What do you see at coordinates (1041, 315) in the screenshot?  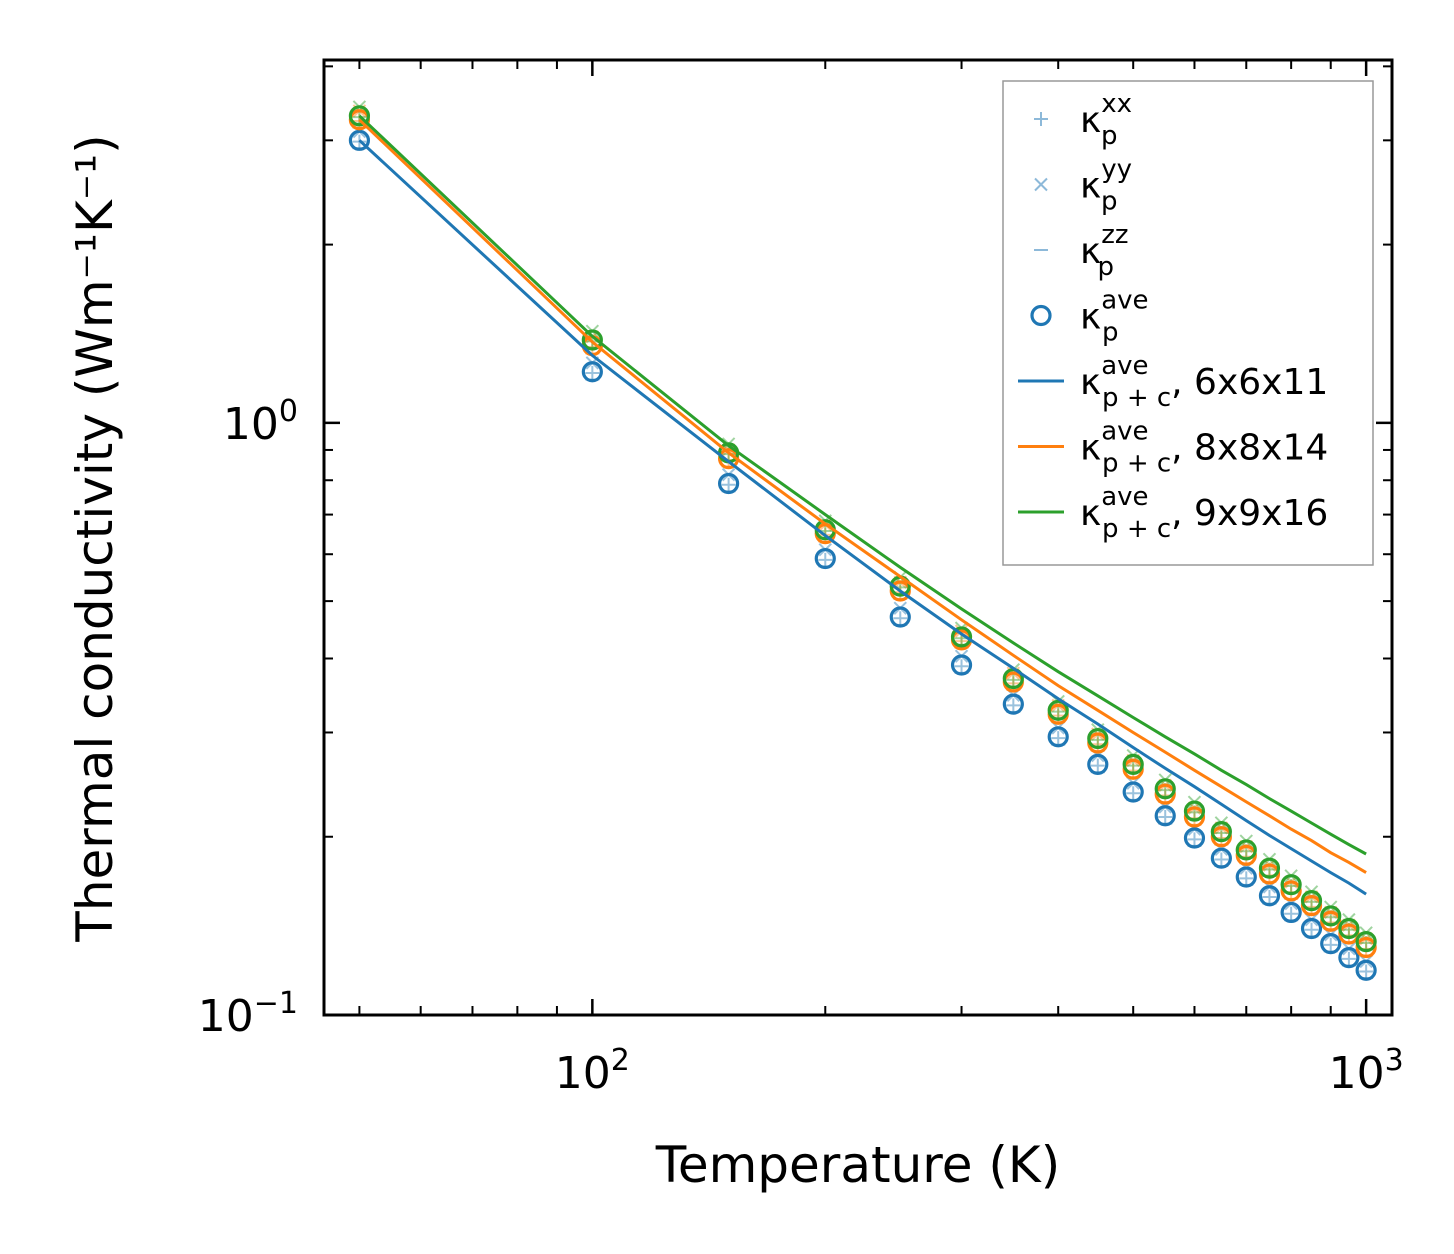 I see `legend-circle-marker` at bounding box center [1041, 315].